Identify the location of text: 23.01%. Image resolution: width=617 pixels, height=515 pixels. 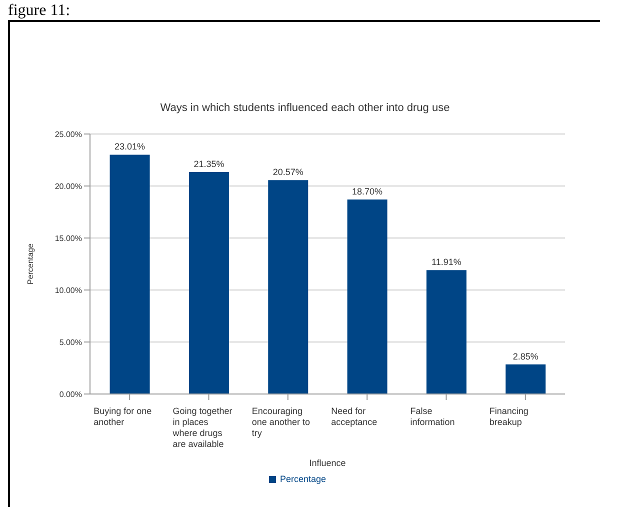
(130, 147).